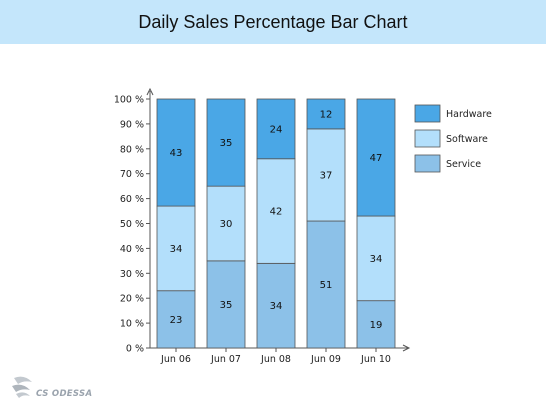 This screenshot has width=546, height=410. Describe the element at coordinates (52, 387) in the screenshot. I see `cs-odessa-logo: CS ODESSA` at that location.